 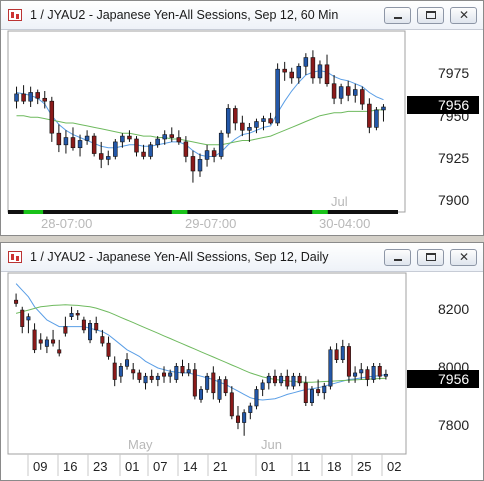 I want to click on y-tick-label: 7900, so click(x=453, y=200).